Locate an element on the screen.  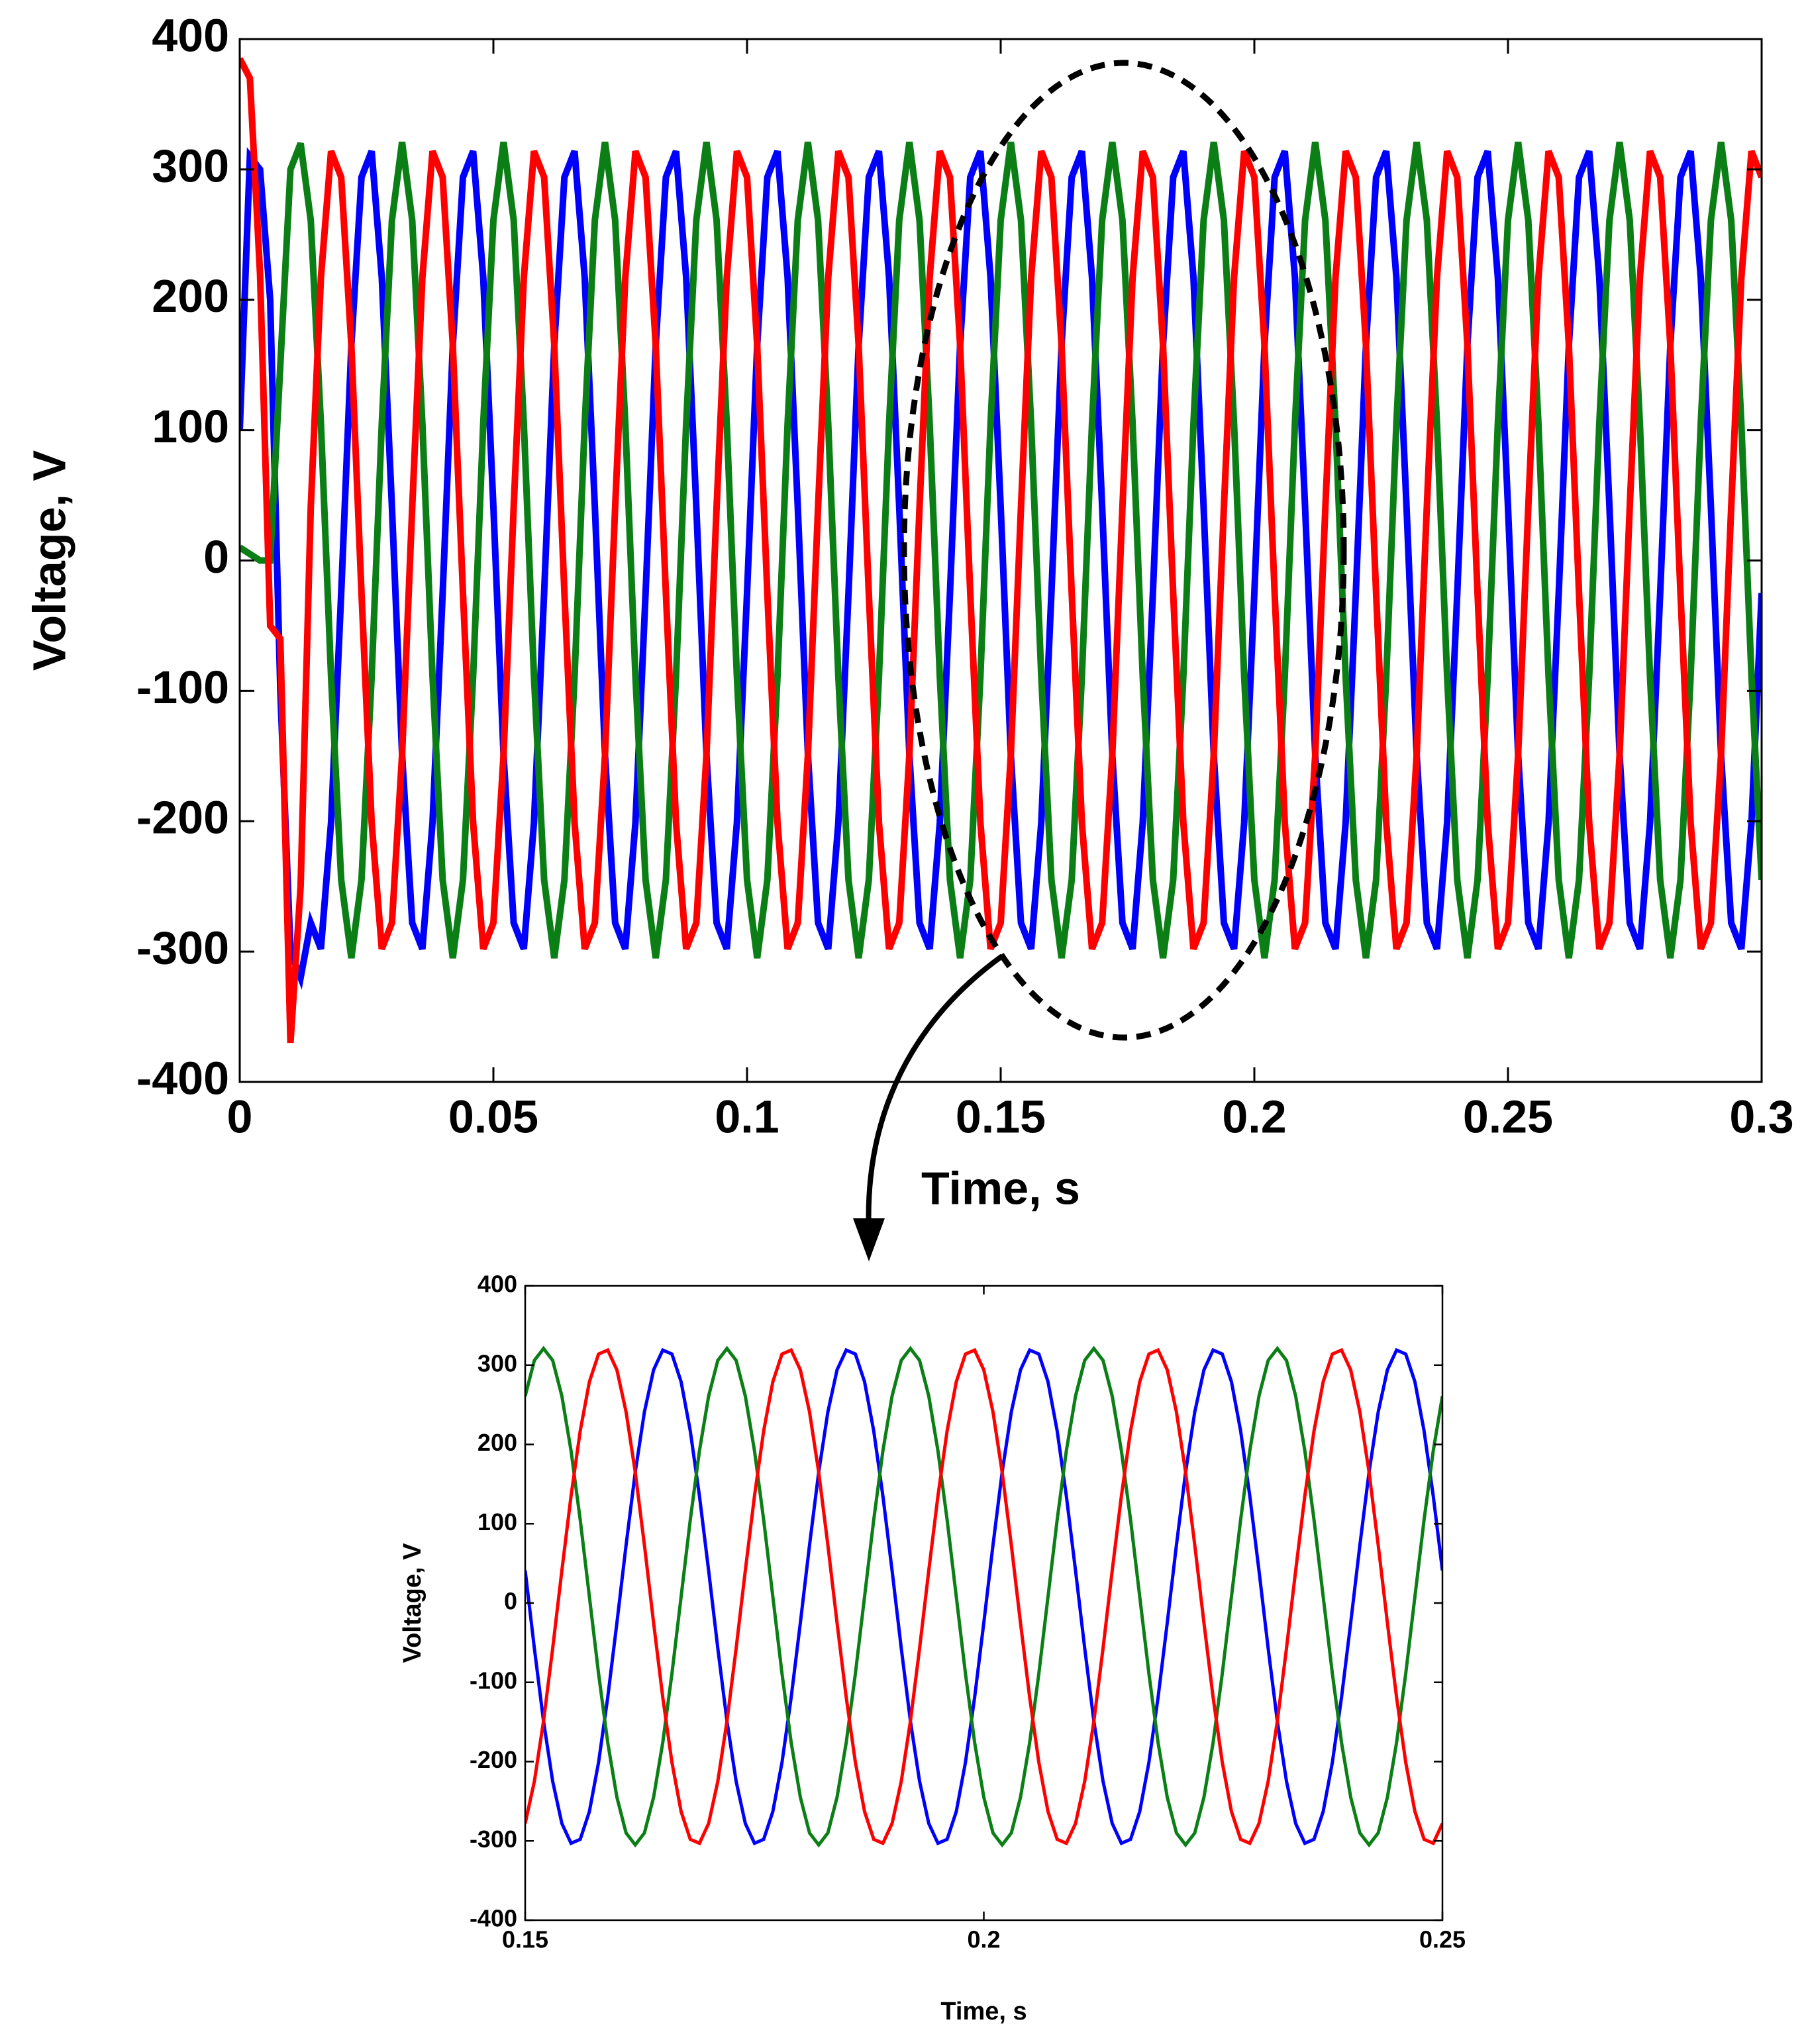
plot-lines is located at coordinates (983, 1596).